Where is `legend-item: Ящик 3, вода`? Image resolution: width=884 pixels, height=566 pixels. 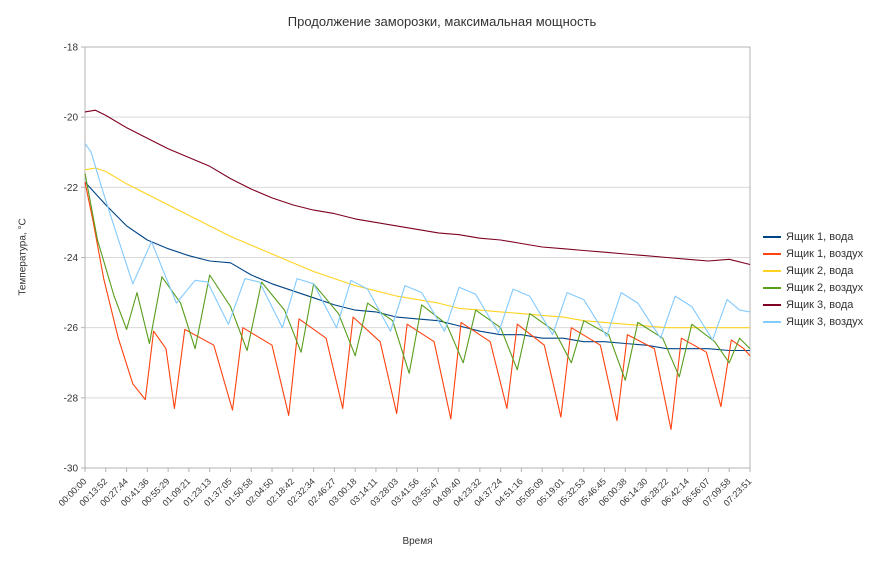
legend-item: Ящик 3, вода is located at coordinates (813, 304).